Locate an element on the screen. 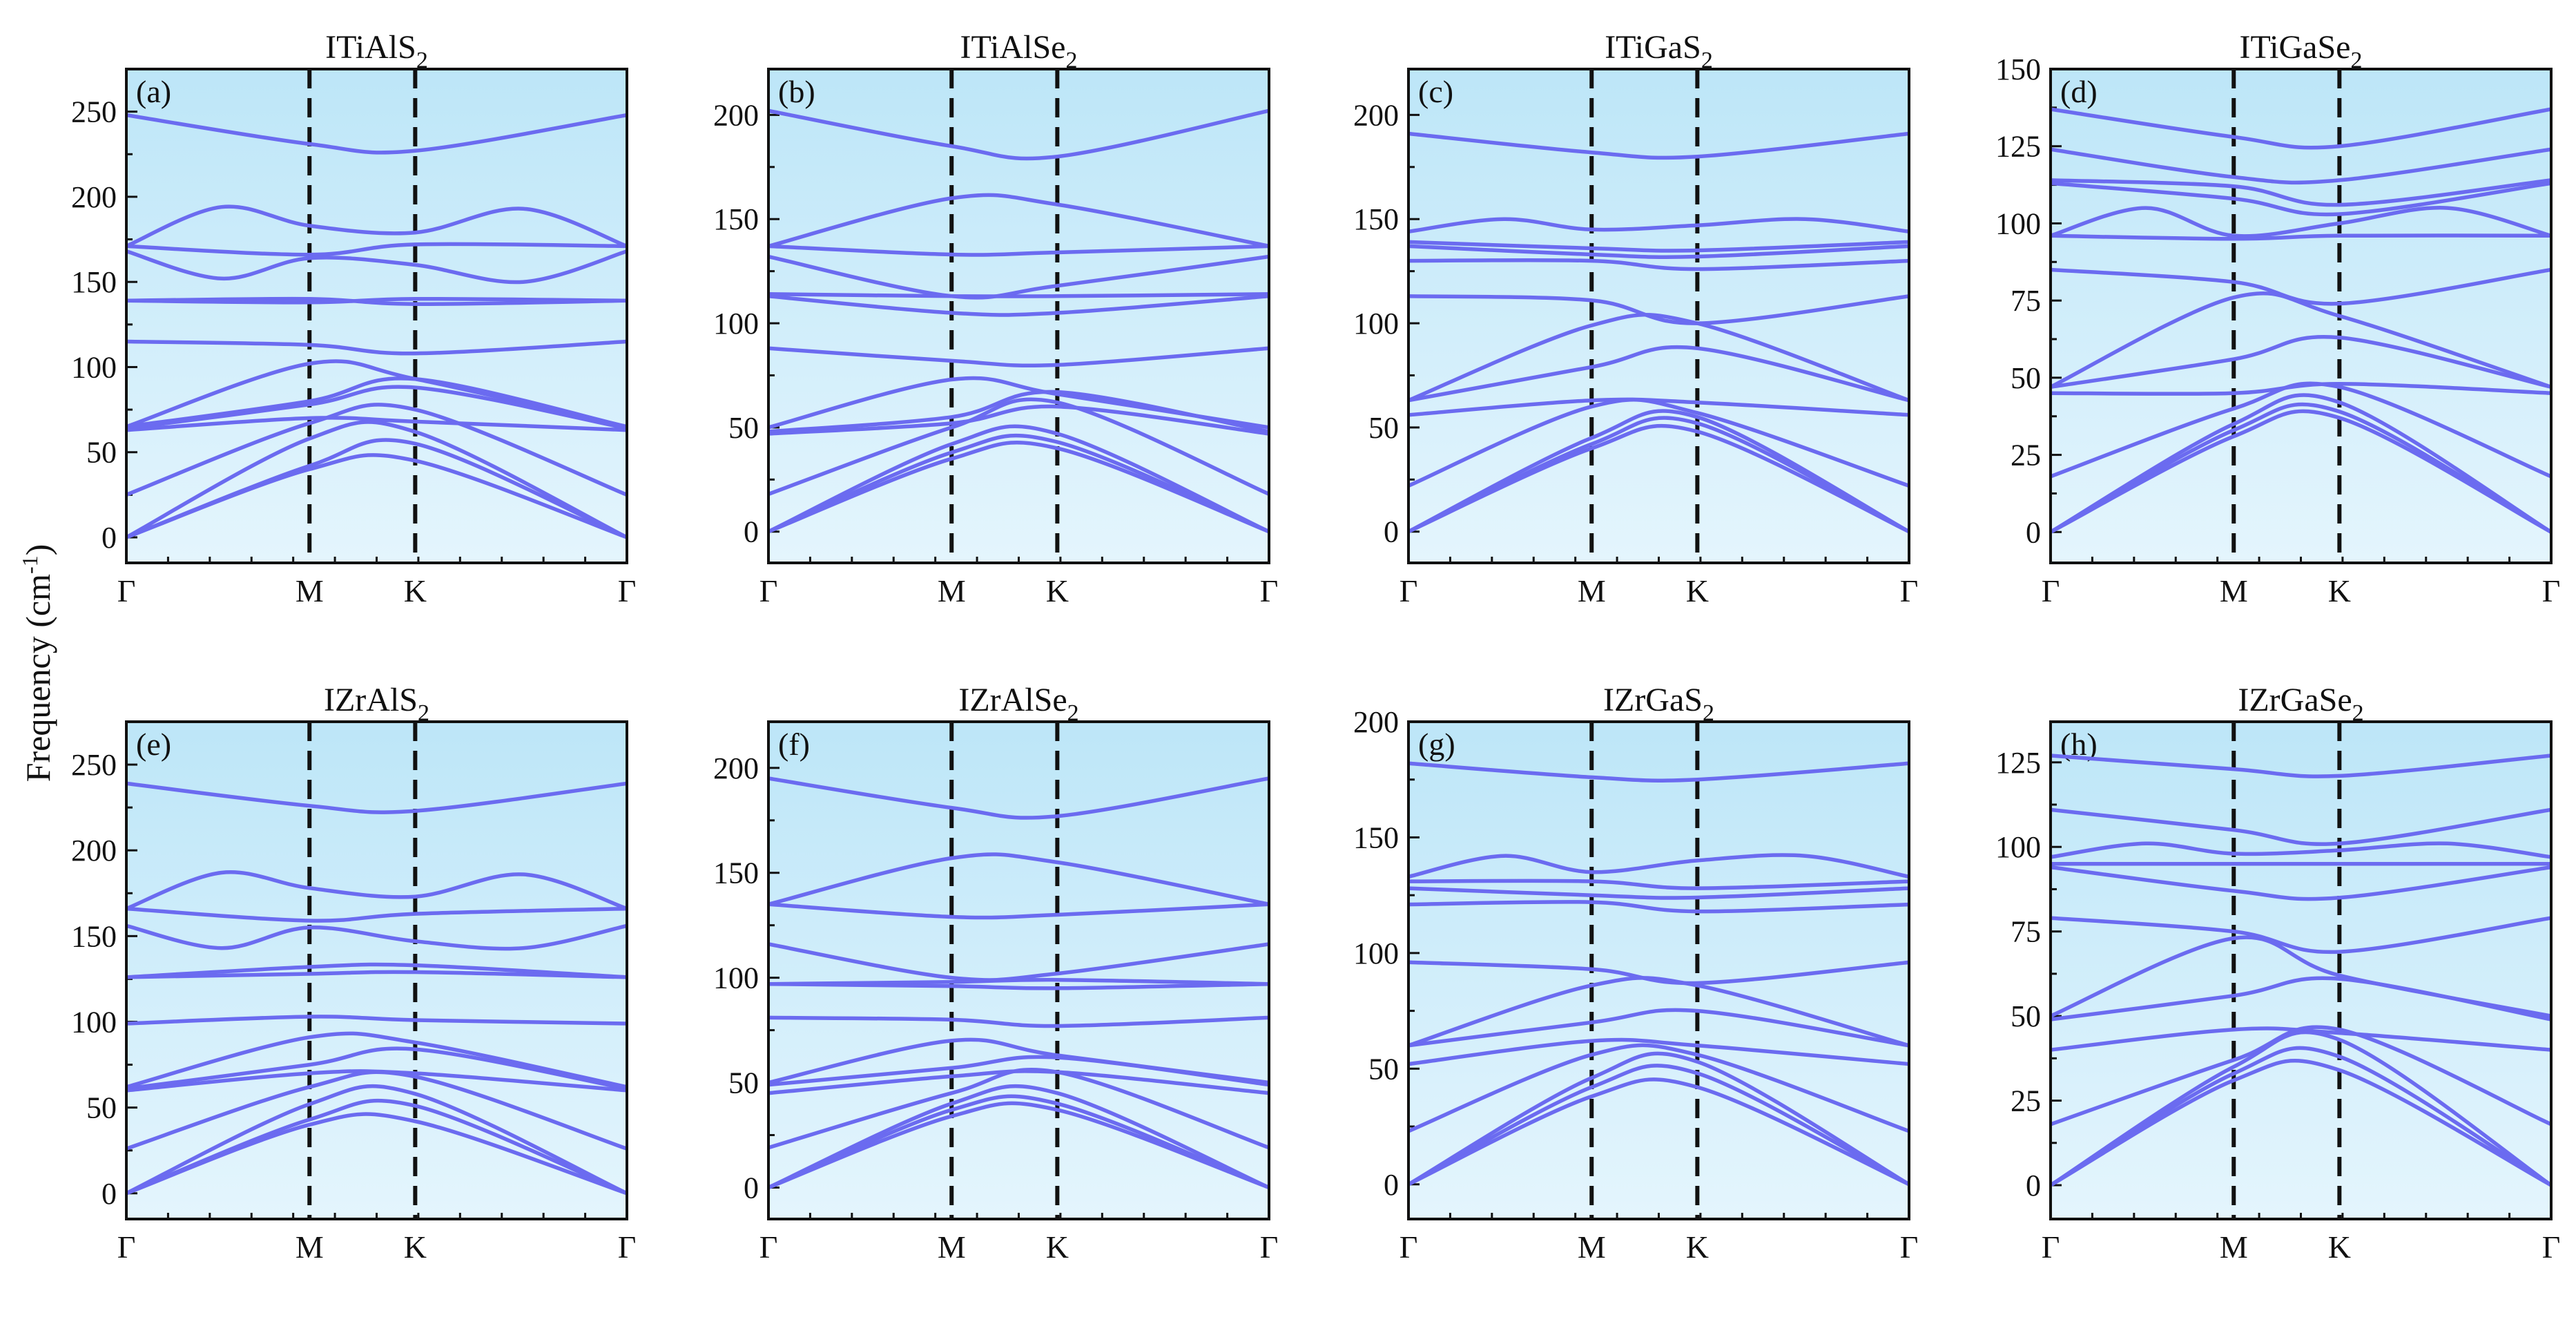 This screenshot has width=2576, height=1324. panel-f: IZrAlSe2 (f) 0 50 100 150 200 Γ M K Γ is located at coordinates (995, 974).